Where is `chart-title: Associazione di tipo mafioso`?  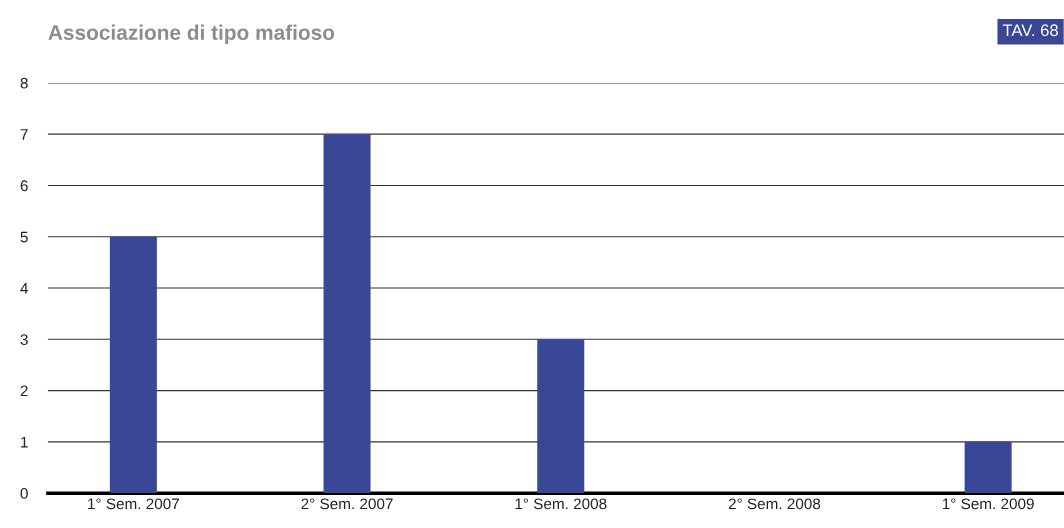 chart-title: Associazione di tipo mafioso is located at coordinates (191, 34).